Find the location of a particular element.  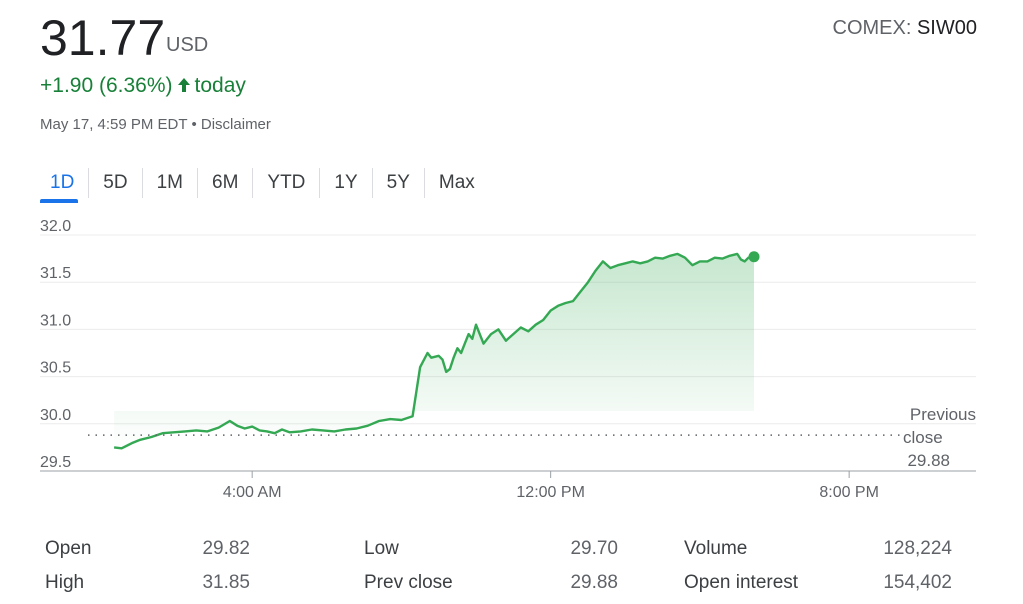

last-price-dot is located at coordinates (754, 257).